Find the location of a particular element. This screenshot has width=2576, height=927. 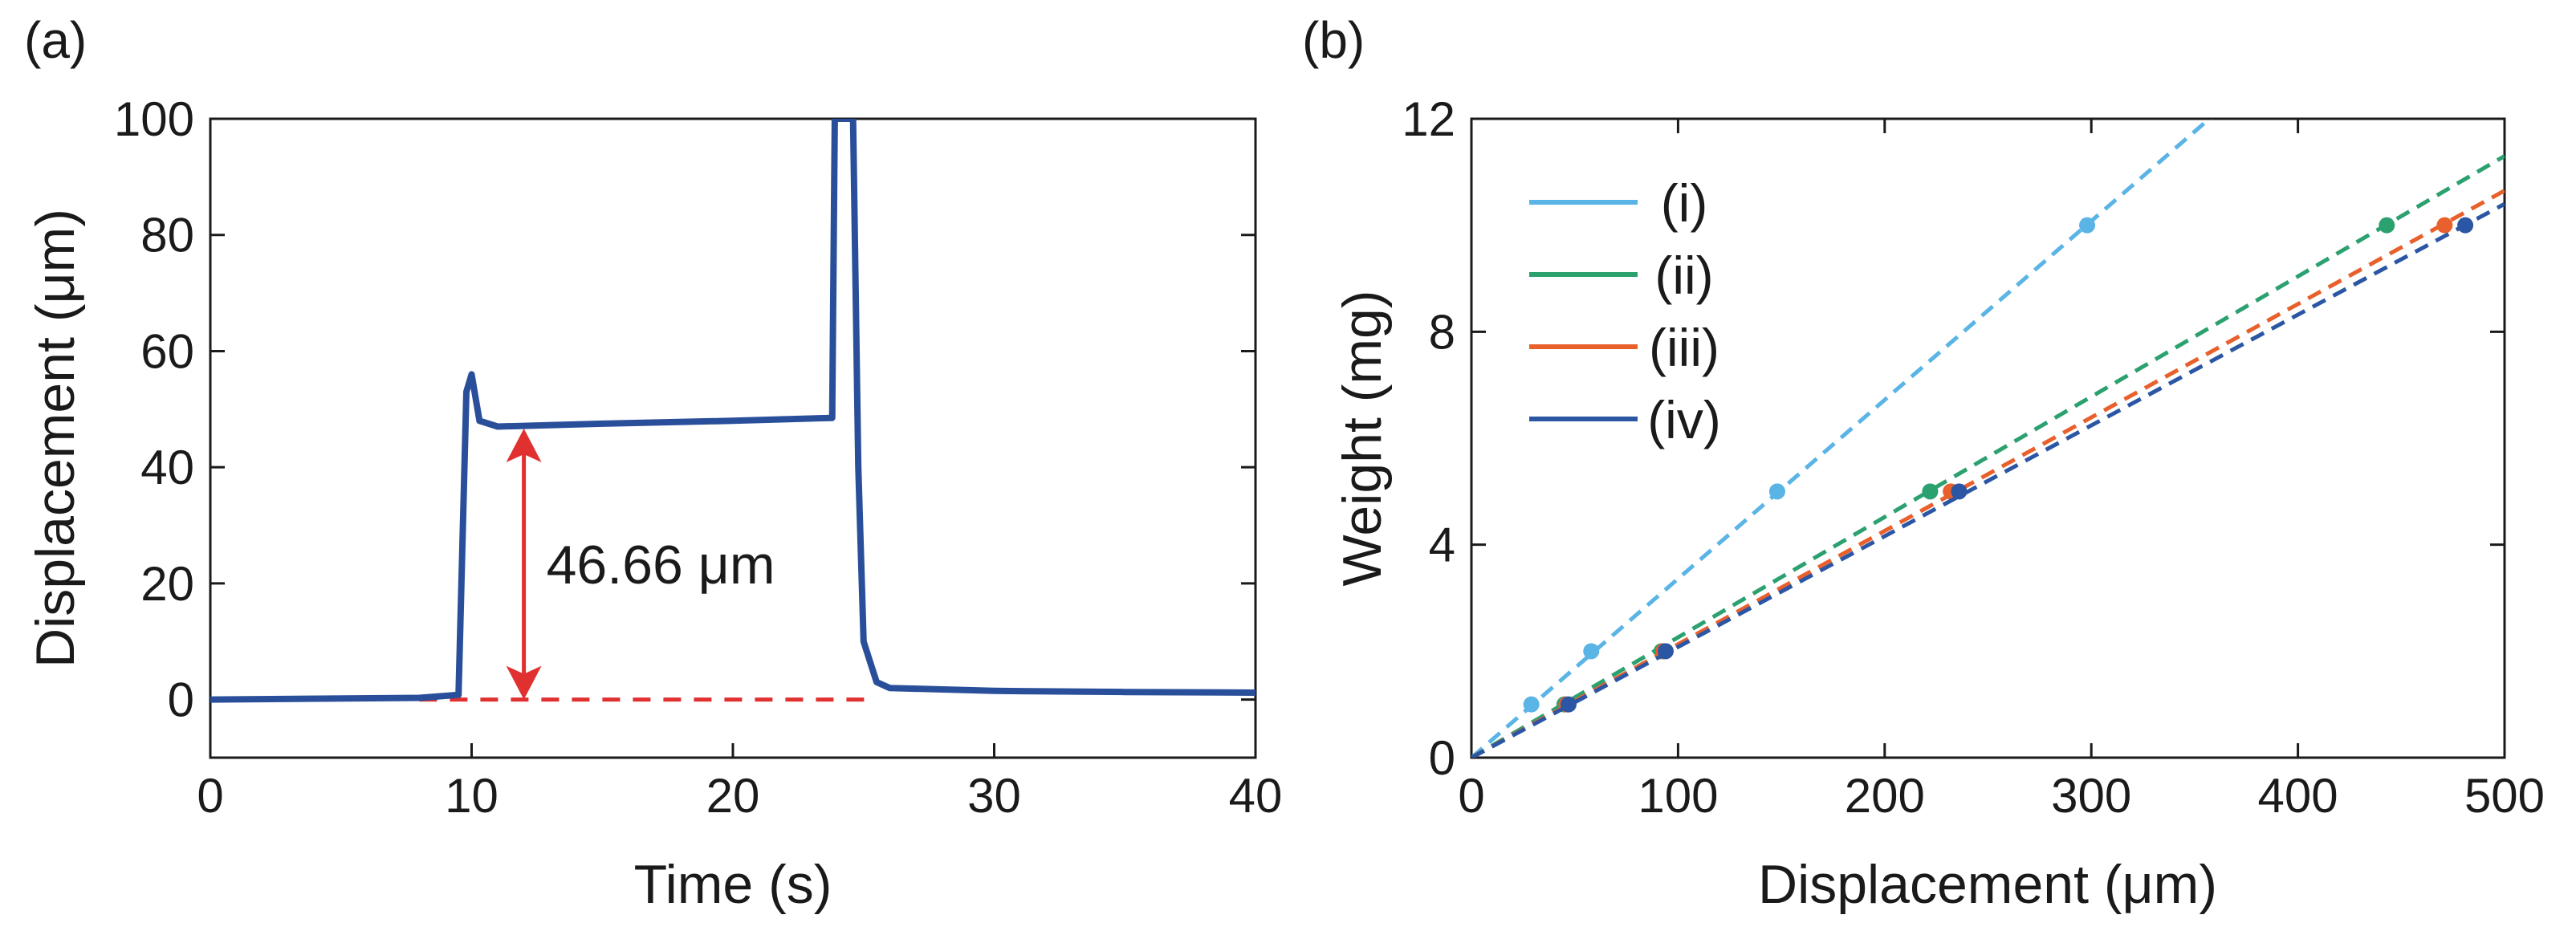

panel-b-x-tick-label: 0 is located at coordinates (1471, 796).